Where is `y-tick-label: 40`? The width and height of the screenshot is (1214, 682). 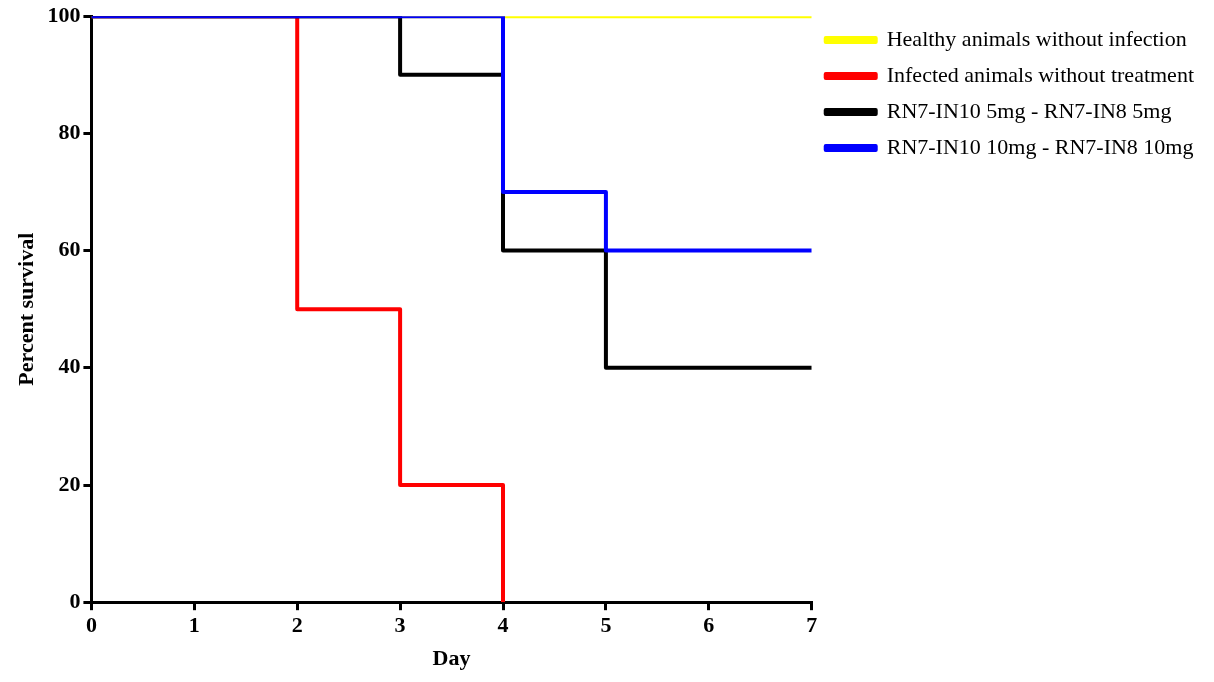 y-tick-label: 40 is located at coordinates (69, 366).